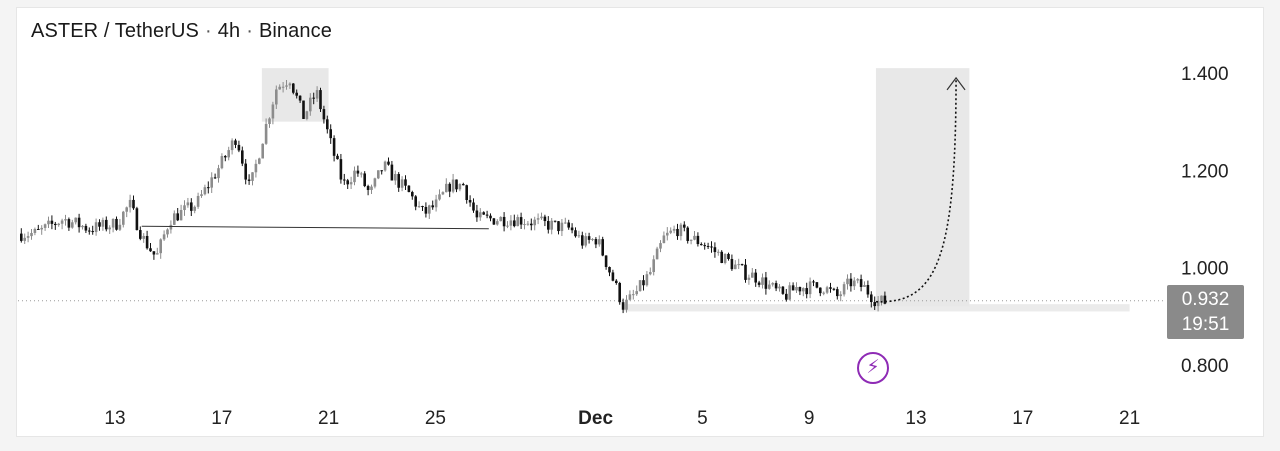 This screenshot has width=1280, height=451. Describe the element at coordinates (873, 368) in the screenshot. I see `lightning-bolt-icon: ⚡︎` at that location.